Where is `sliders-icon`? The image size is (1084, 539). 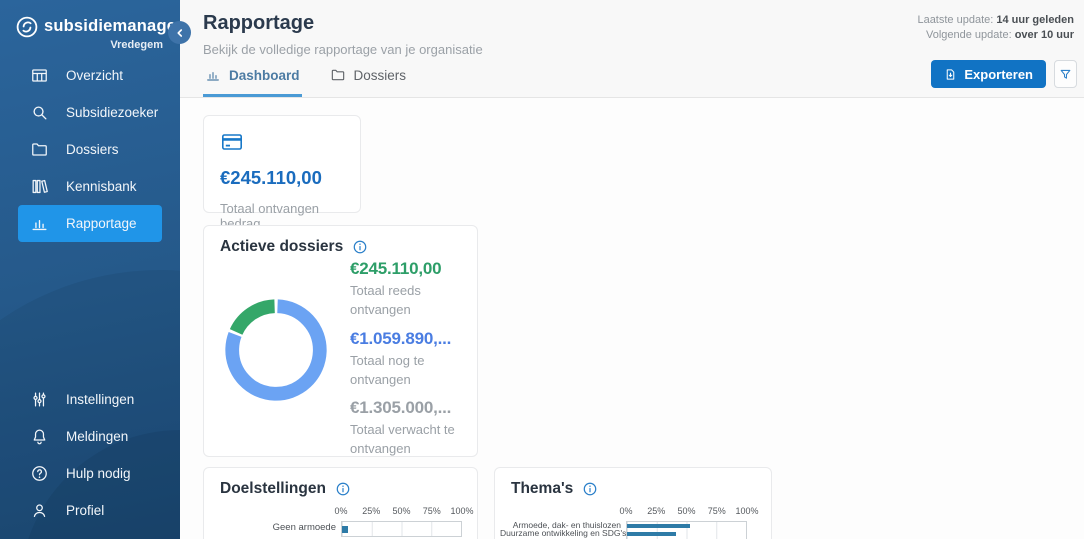 sliders-icon is located at coordinates (39, 399).